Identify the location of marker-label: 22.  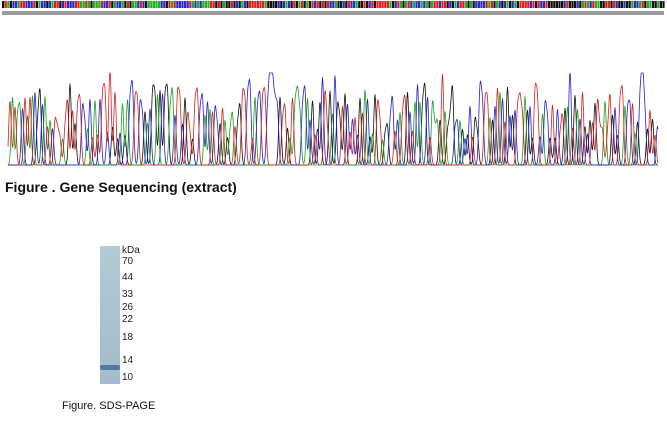
(128, 319).